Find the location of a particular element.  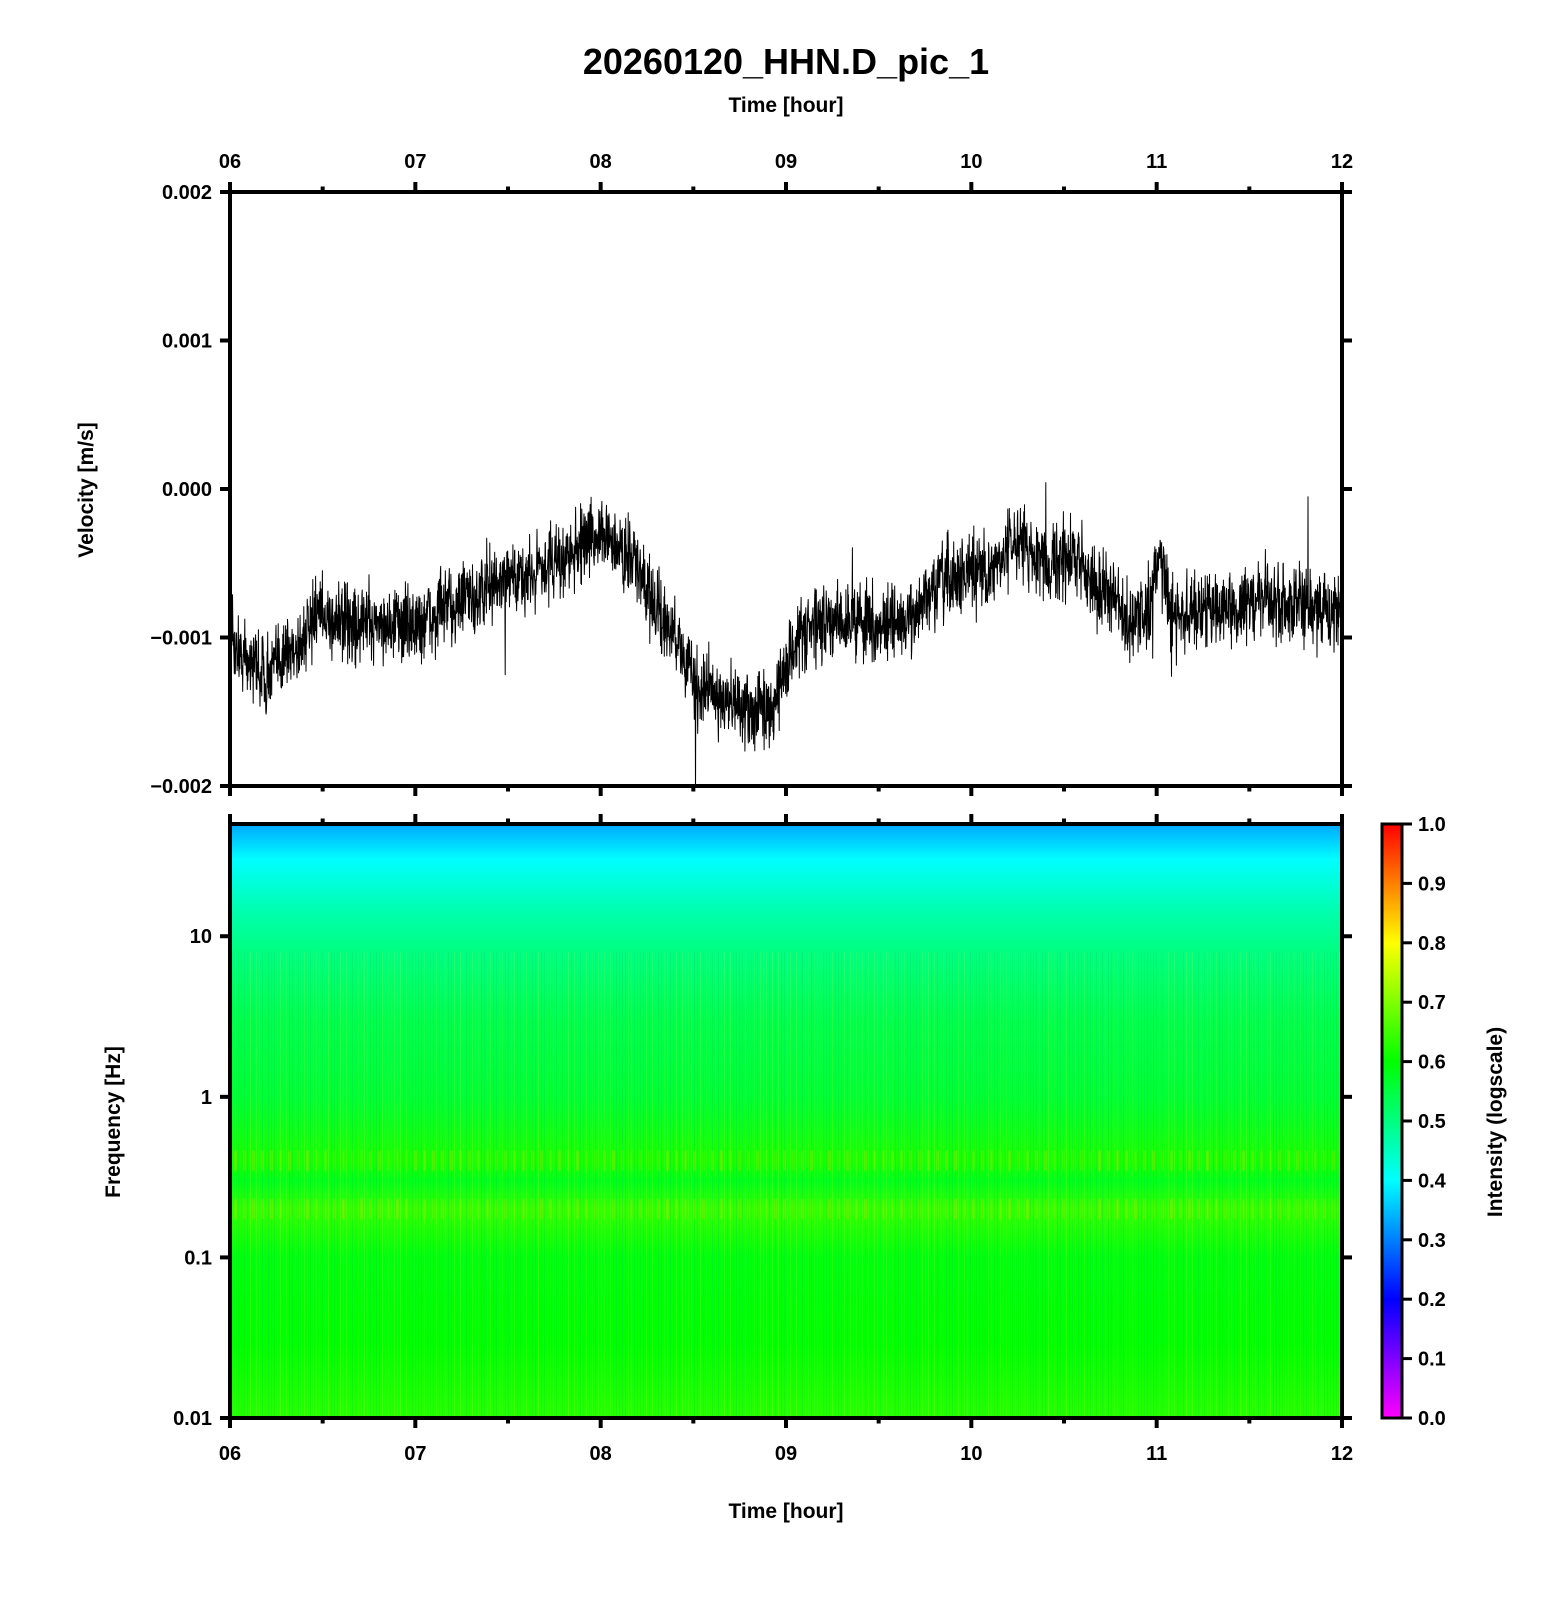

colorbar-tick-label: 0.1 is located at coordinates (1432, 1360).